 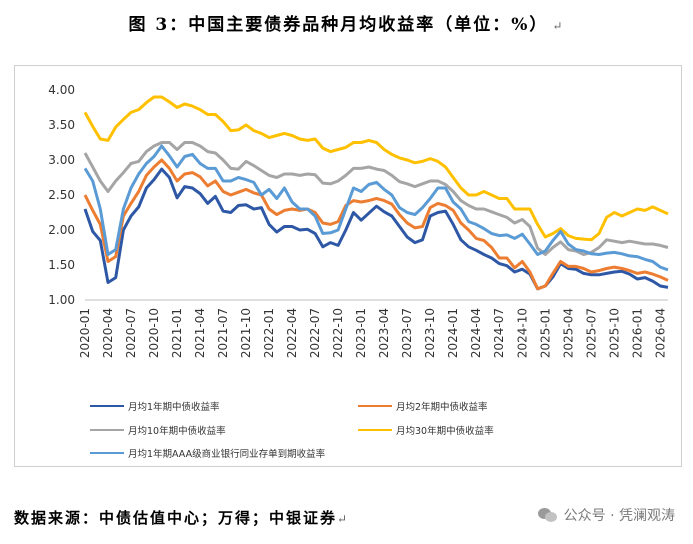 I want to click on y-tick-label: 1.50, so click(x=61, y=265).